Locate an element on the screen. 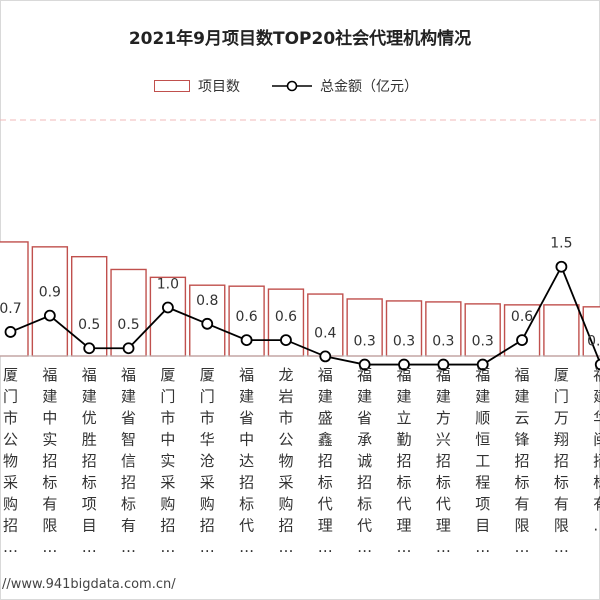  x-tick-label-char: 代 is located at coordinates (325, 504).